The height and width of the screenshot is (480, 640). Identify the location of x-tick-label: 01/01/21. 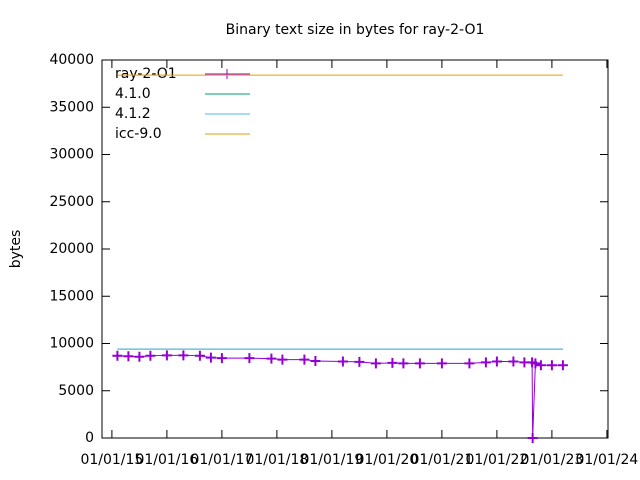
(441, 460).